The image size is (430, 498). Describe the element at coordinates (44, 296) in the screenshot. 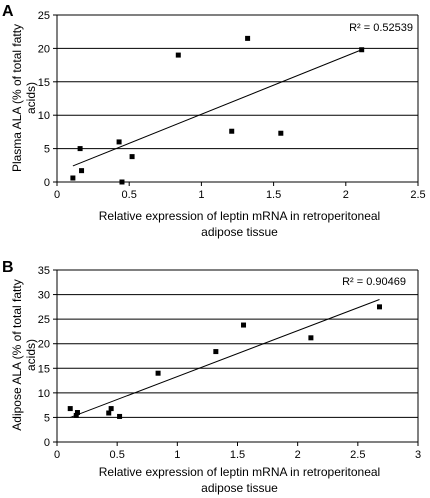

I see `y-tick-label: 30` at that location.